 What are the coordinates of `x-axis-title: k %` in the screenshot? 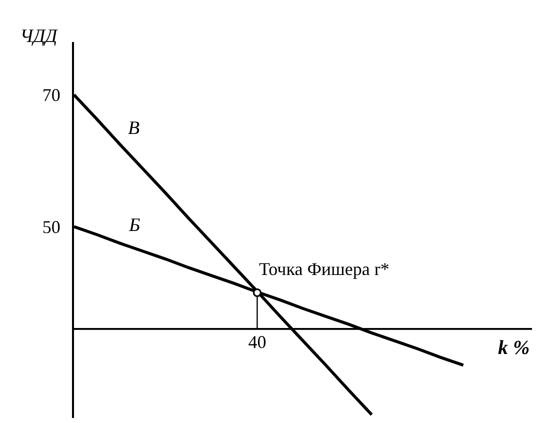 It's located at (514, 348).